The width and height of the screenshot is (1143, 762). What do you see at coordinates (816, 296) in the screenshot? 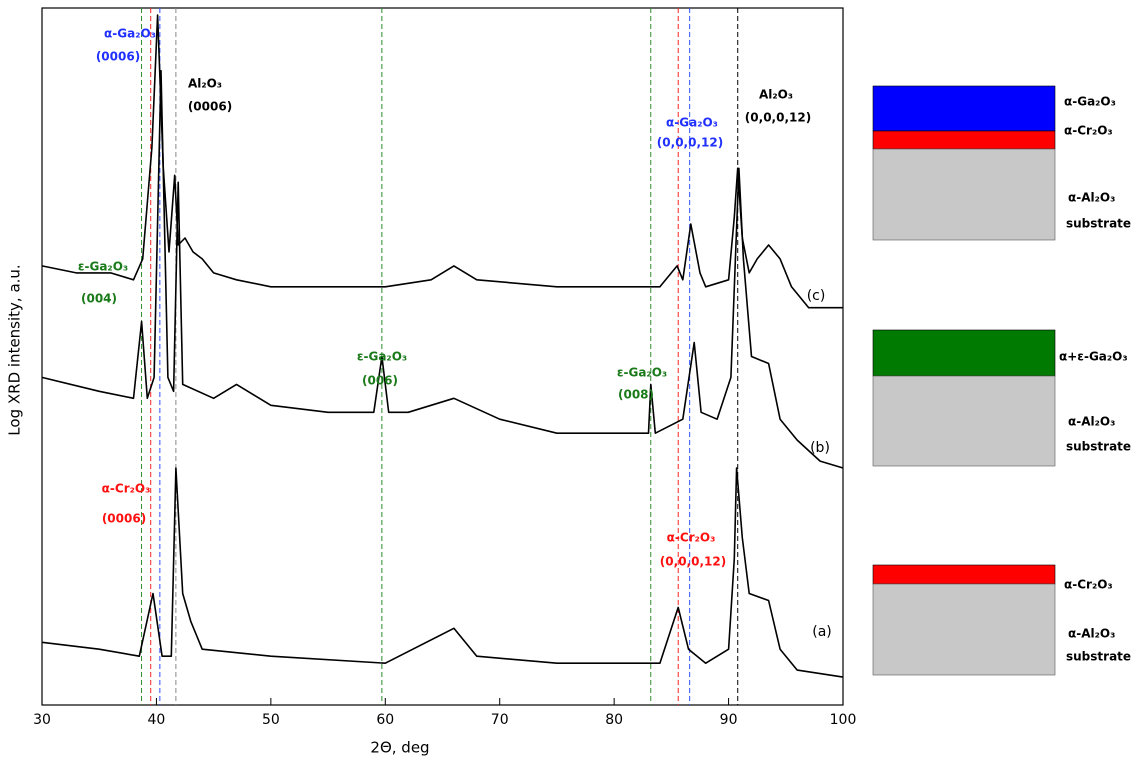
I see `series-label: (c)` at bounding box center [816, 296].